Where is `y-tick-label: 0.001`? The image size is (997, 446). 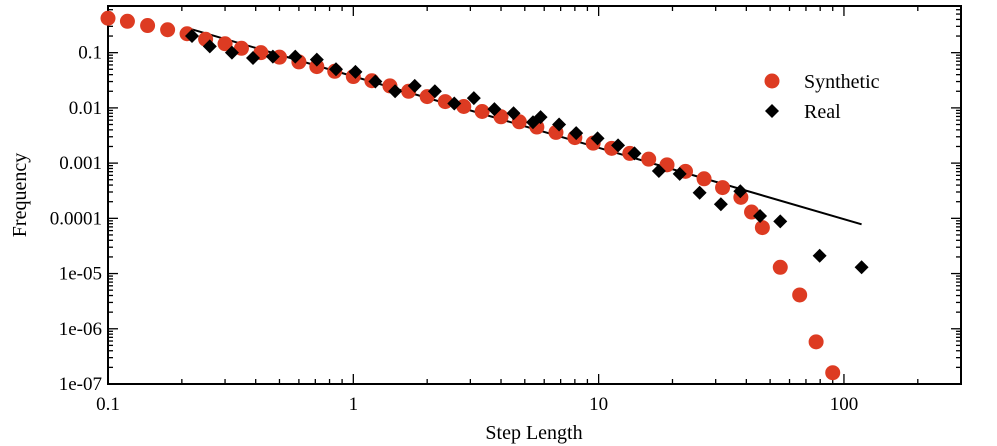 y-tick-label: 0.001 is located at coordinates (80, 163).